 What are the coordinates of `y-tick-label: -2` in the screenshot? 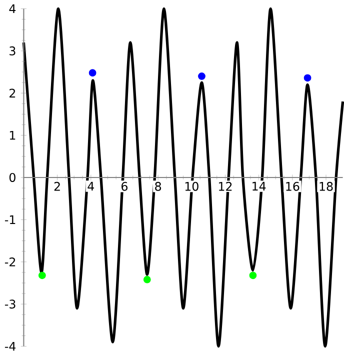 It's located at (9, 261).